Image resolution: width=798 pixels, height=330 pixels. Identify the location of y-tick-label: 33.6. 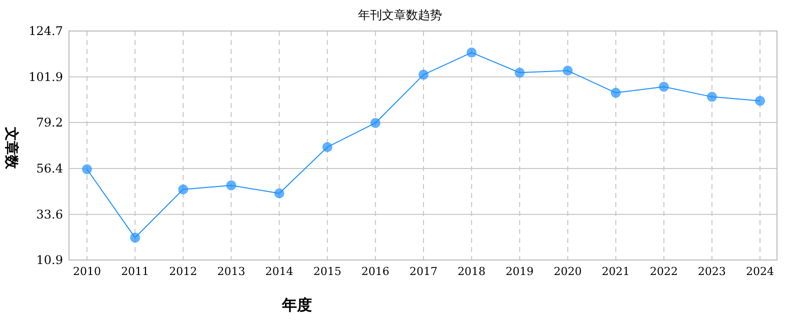
(49, 214).